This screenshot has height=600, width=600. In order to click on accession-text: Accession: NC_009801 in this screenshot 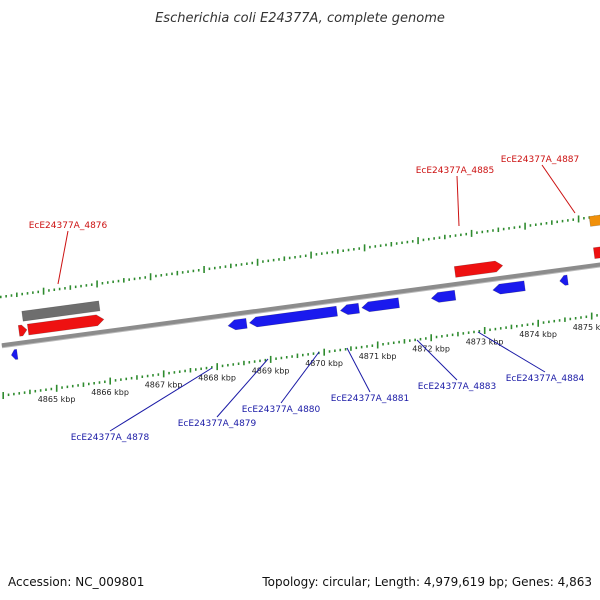, I will do `click(76, 582)`.